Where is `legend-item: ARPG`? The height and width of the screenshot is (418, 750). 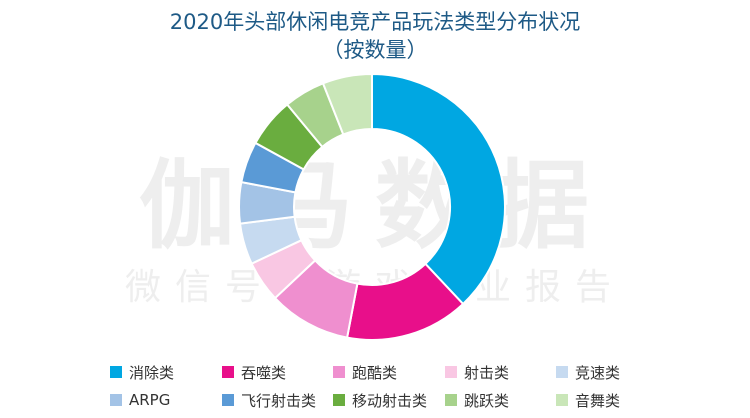
legend-item: ARPG is located at coordinates (140, 400).